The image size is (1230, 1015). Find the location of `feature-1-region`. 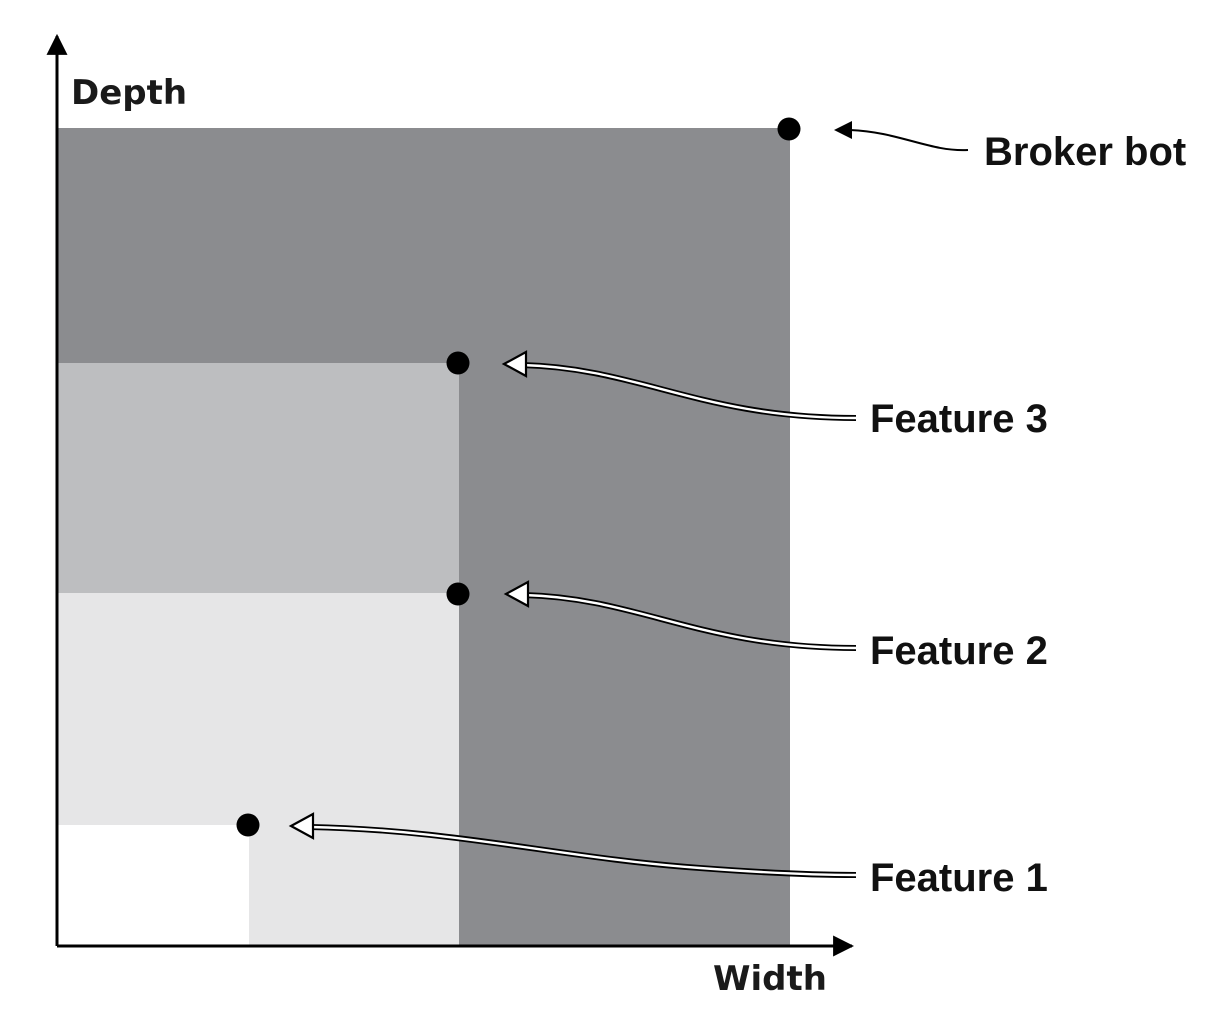

feature-1-region is located at coordinates (153, 885).